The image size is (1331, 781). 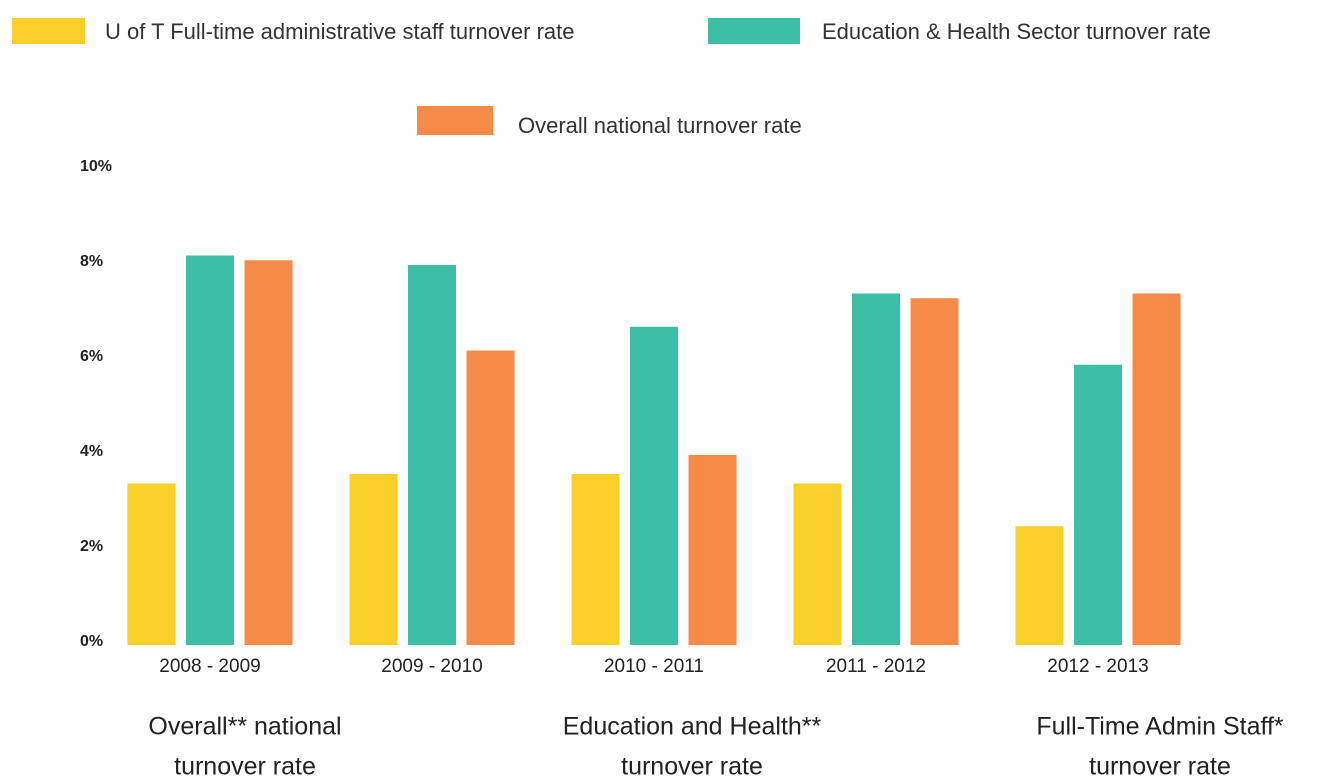 I want to click on annotation: Overall** national, so click(x=244, y=727).